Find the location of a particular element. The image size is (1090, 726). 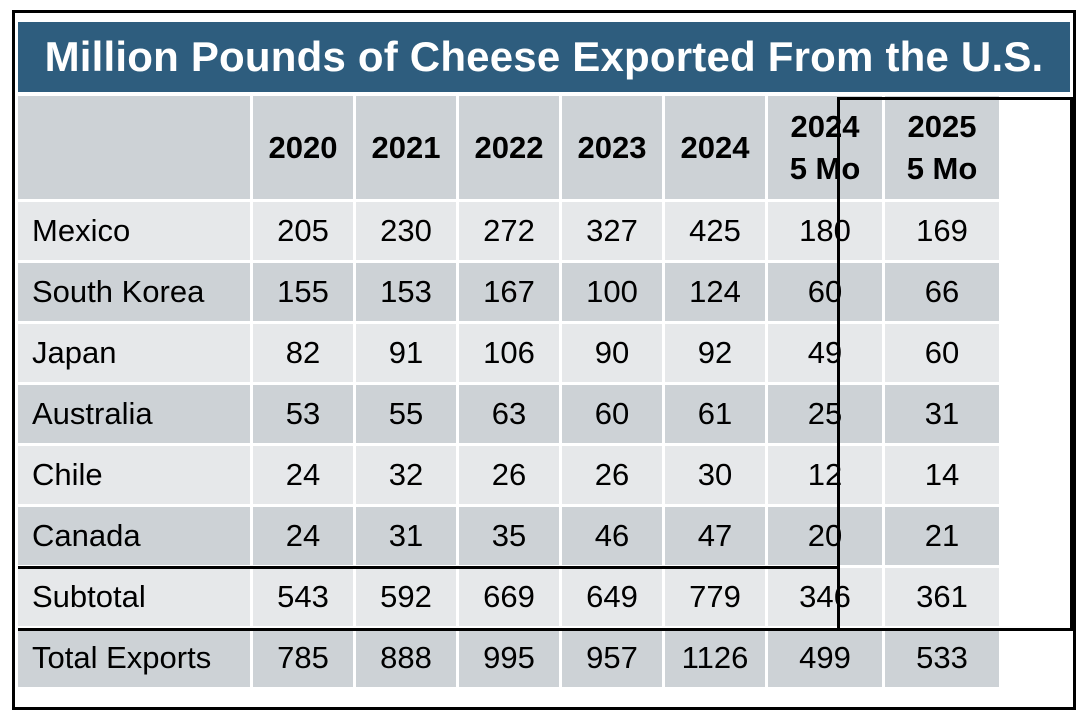

cell-value: 46 is located at coordinates (612, 536).